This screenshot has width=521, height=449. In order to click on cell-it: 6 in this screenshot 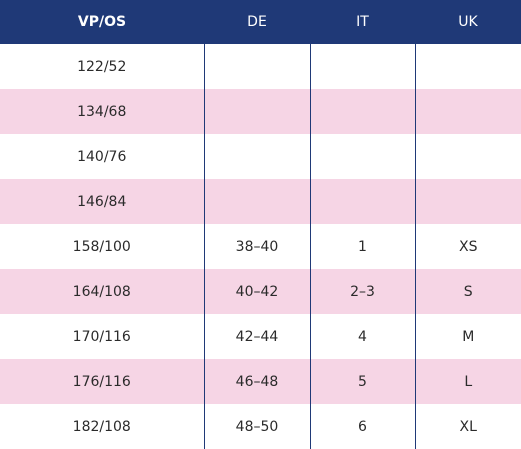, I will do `click(362, 426)`.